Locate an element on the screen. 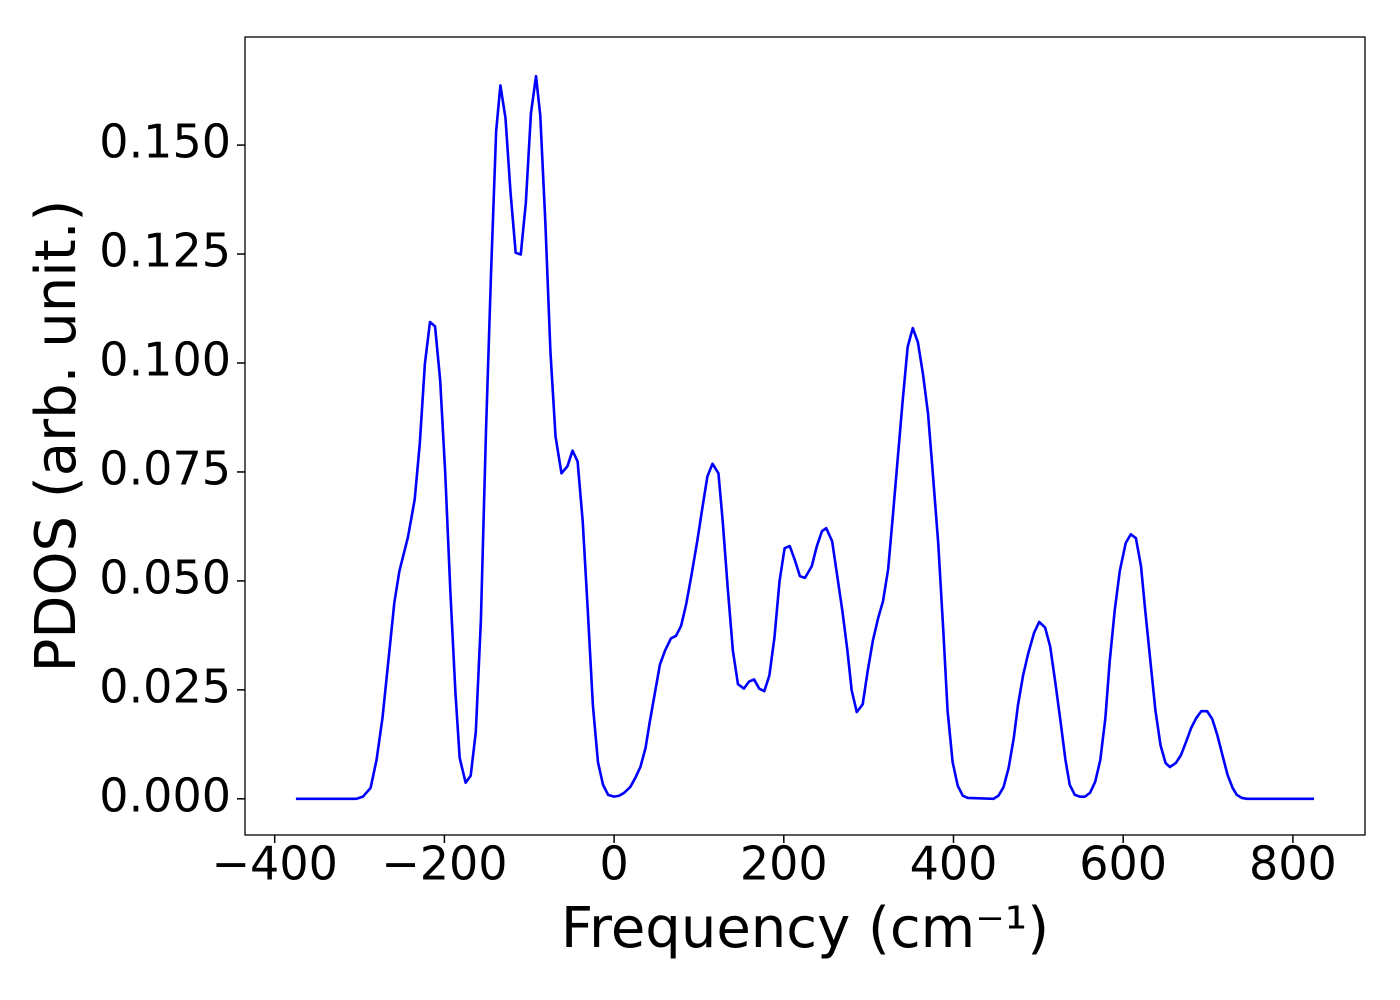 Image resolution: width=1400 pixels, height=1000 pixels. y-tick-label: 0.125 is located at coordinates (165, 251).